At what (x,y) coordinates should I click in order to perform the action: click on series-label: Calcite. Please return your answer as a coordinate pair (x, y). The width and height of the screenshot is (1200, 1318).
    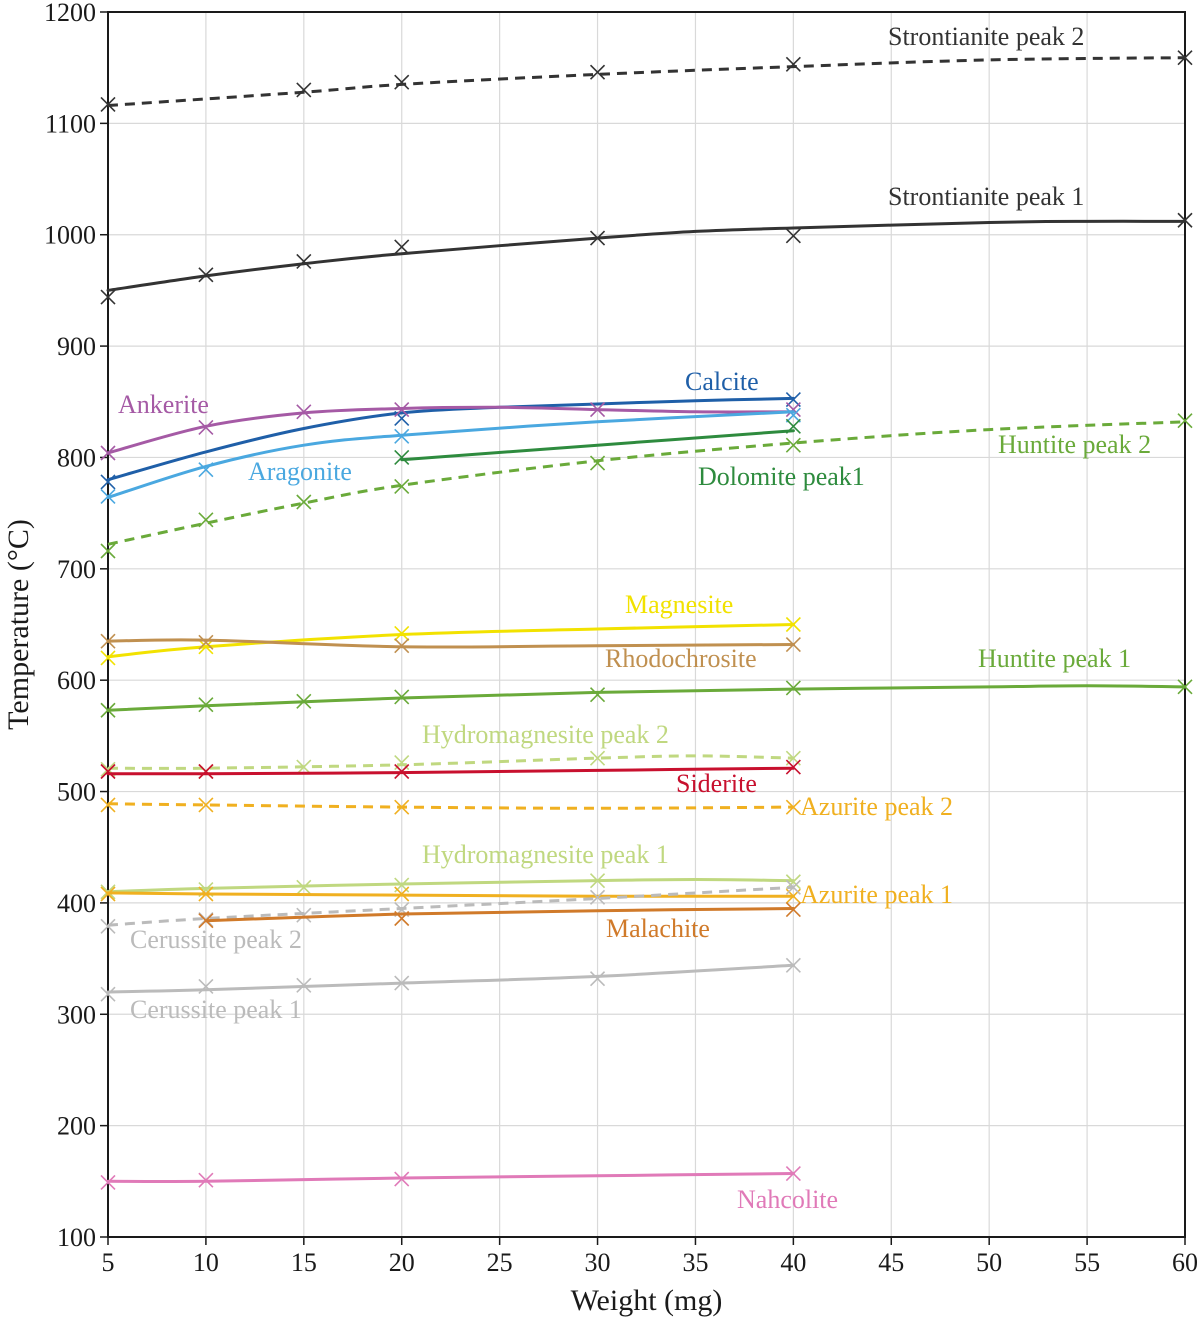
    Looking at the image, I should click on (722, 381).